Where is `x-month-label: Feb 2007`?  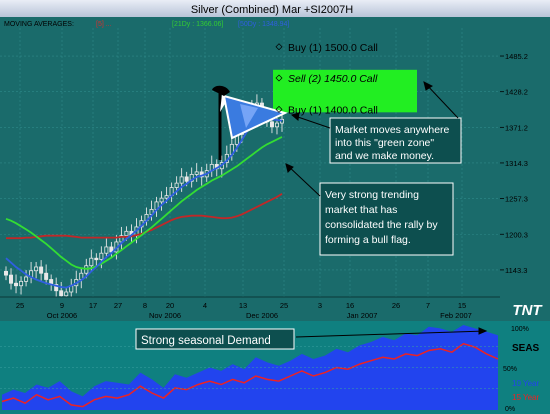
x-month-label: Feb 2007 is located at coordinates (456, 315).